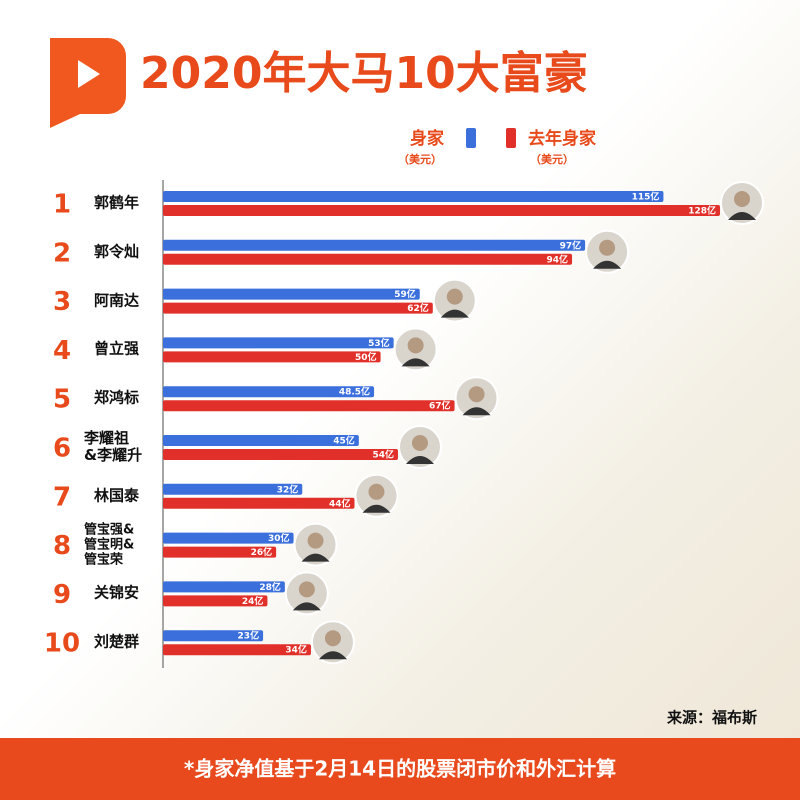 The height and width of the screenshot is (800, 800). Describe the element at coordinates (109, 545) in the screenshot. I see `category-label: 管宝强& 管宝明& 管宝荣` at that location.